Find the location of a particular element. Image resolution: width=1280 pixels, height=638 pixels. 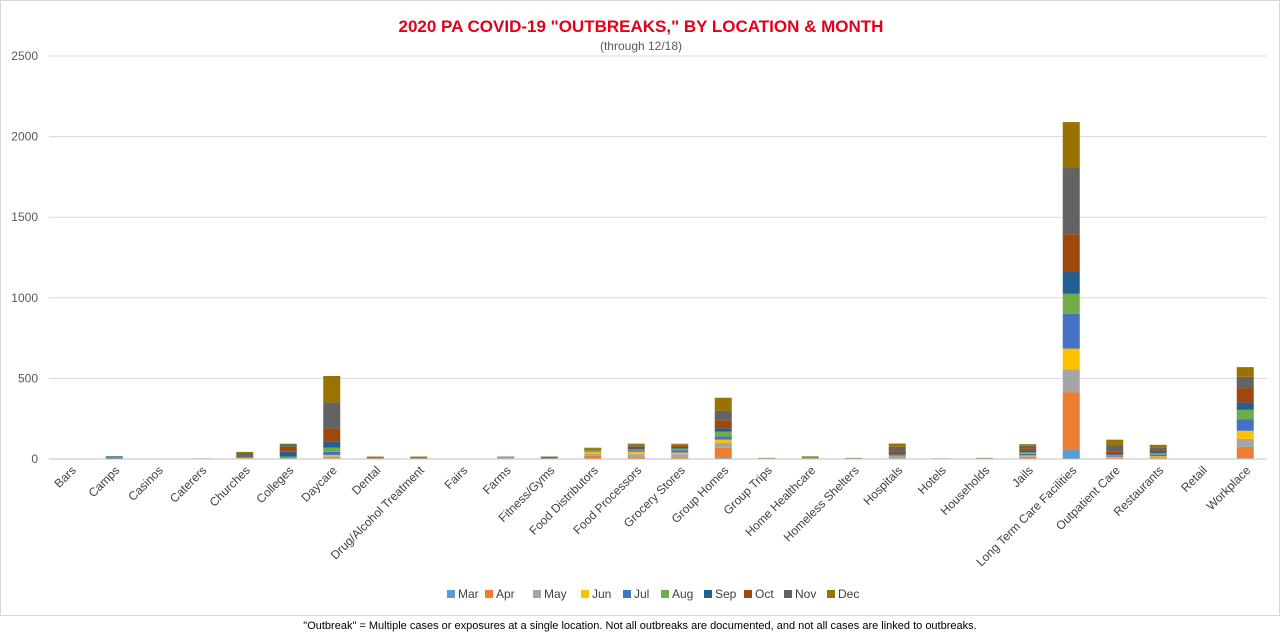

legend-label: Jun is located at coordinates (601, 594).